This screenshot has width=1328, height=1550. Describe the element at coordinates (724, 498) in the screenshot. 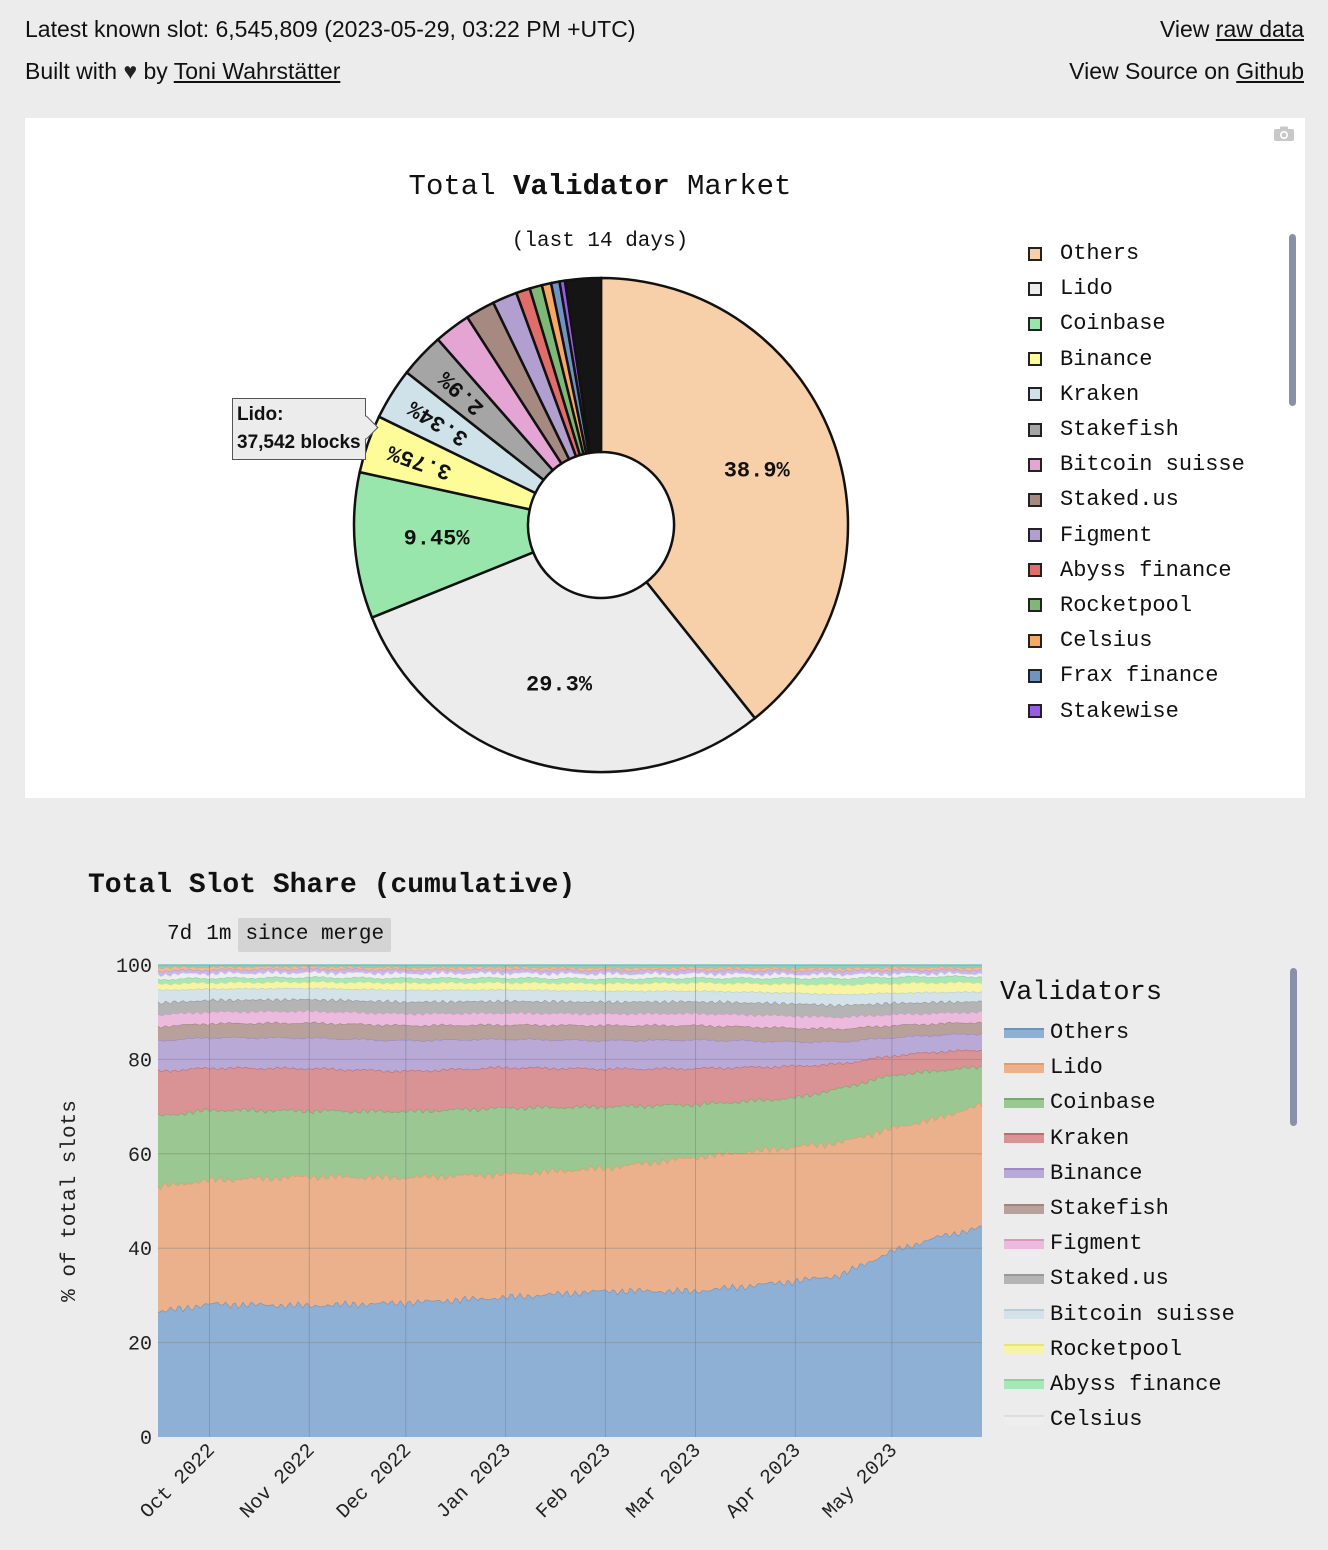

I see `pie-slice-others` at that location.